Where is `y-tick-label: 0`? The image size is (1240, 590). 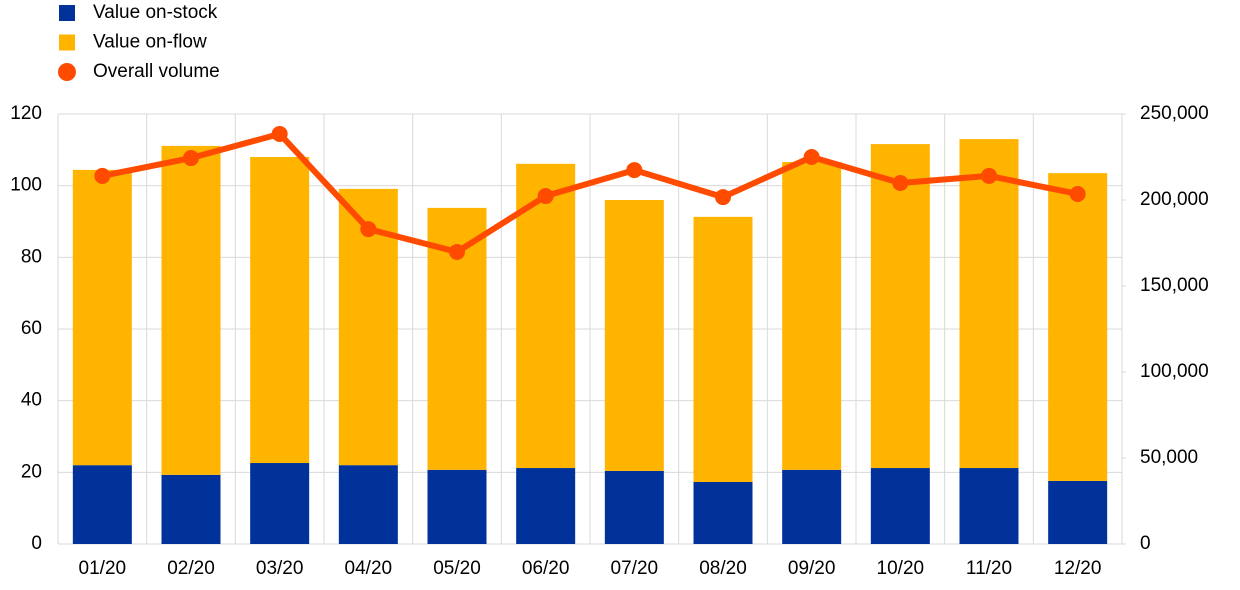
y-tick-label: 0 is located at coordinates (36, 543).